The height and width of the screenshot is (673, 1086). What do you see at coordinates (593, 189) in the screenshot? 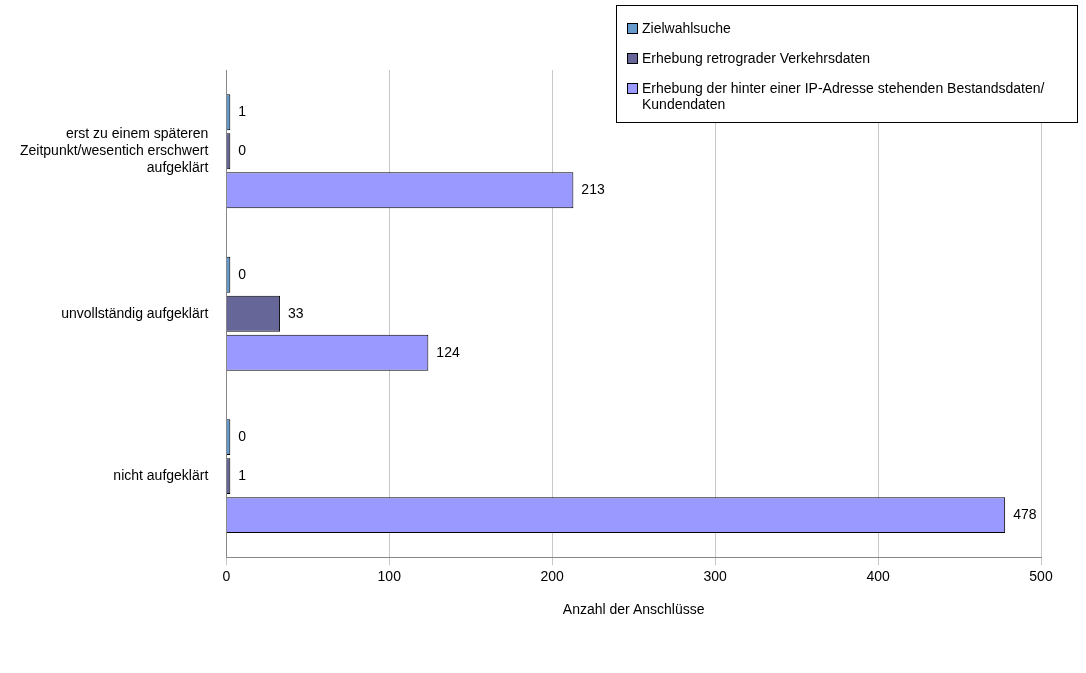
I see `data-label: 213` at bounding box center [593, 189].